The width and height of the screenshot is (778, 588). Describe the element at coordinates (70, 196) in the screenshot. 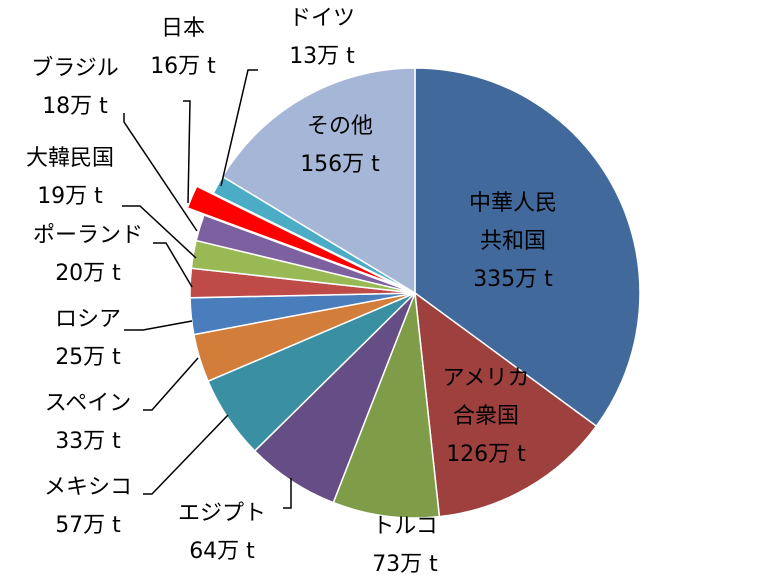

I see `slice-value-label-9: 19万 t` at that location.